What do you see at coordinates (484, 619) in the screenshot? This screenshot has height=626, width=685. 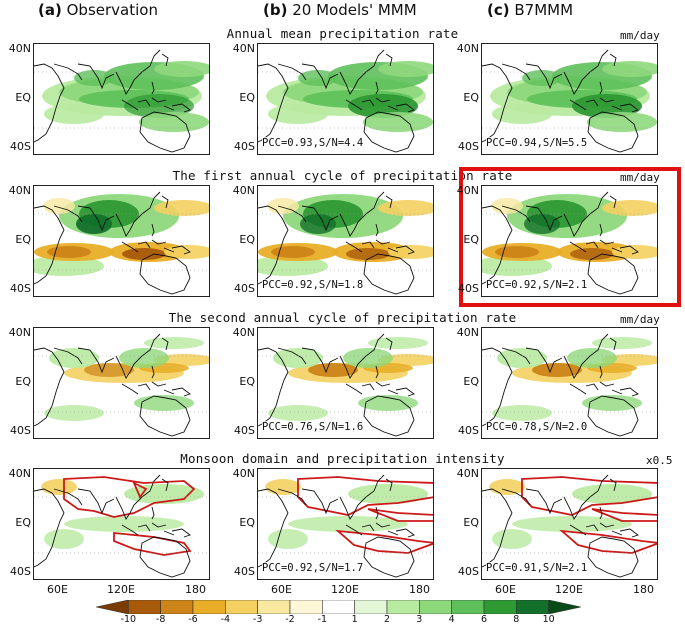 I see `colorbar-tick-label: 6` at bounding box center [484, 619].